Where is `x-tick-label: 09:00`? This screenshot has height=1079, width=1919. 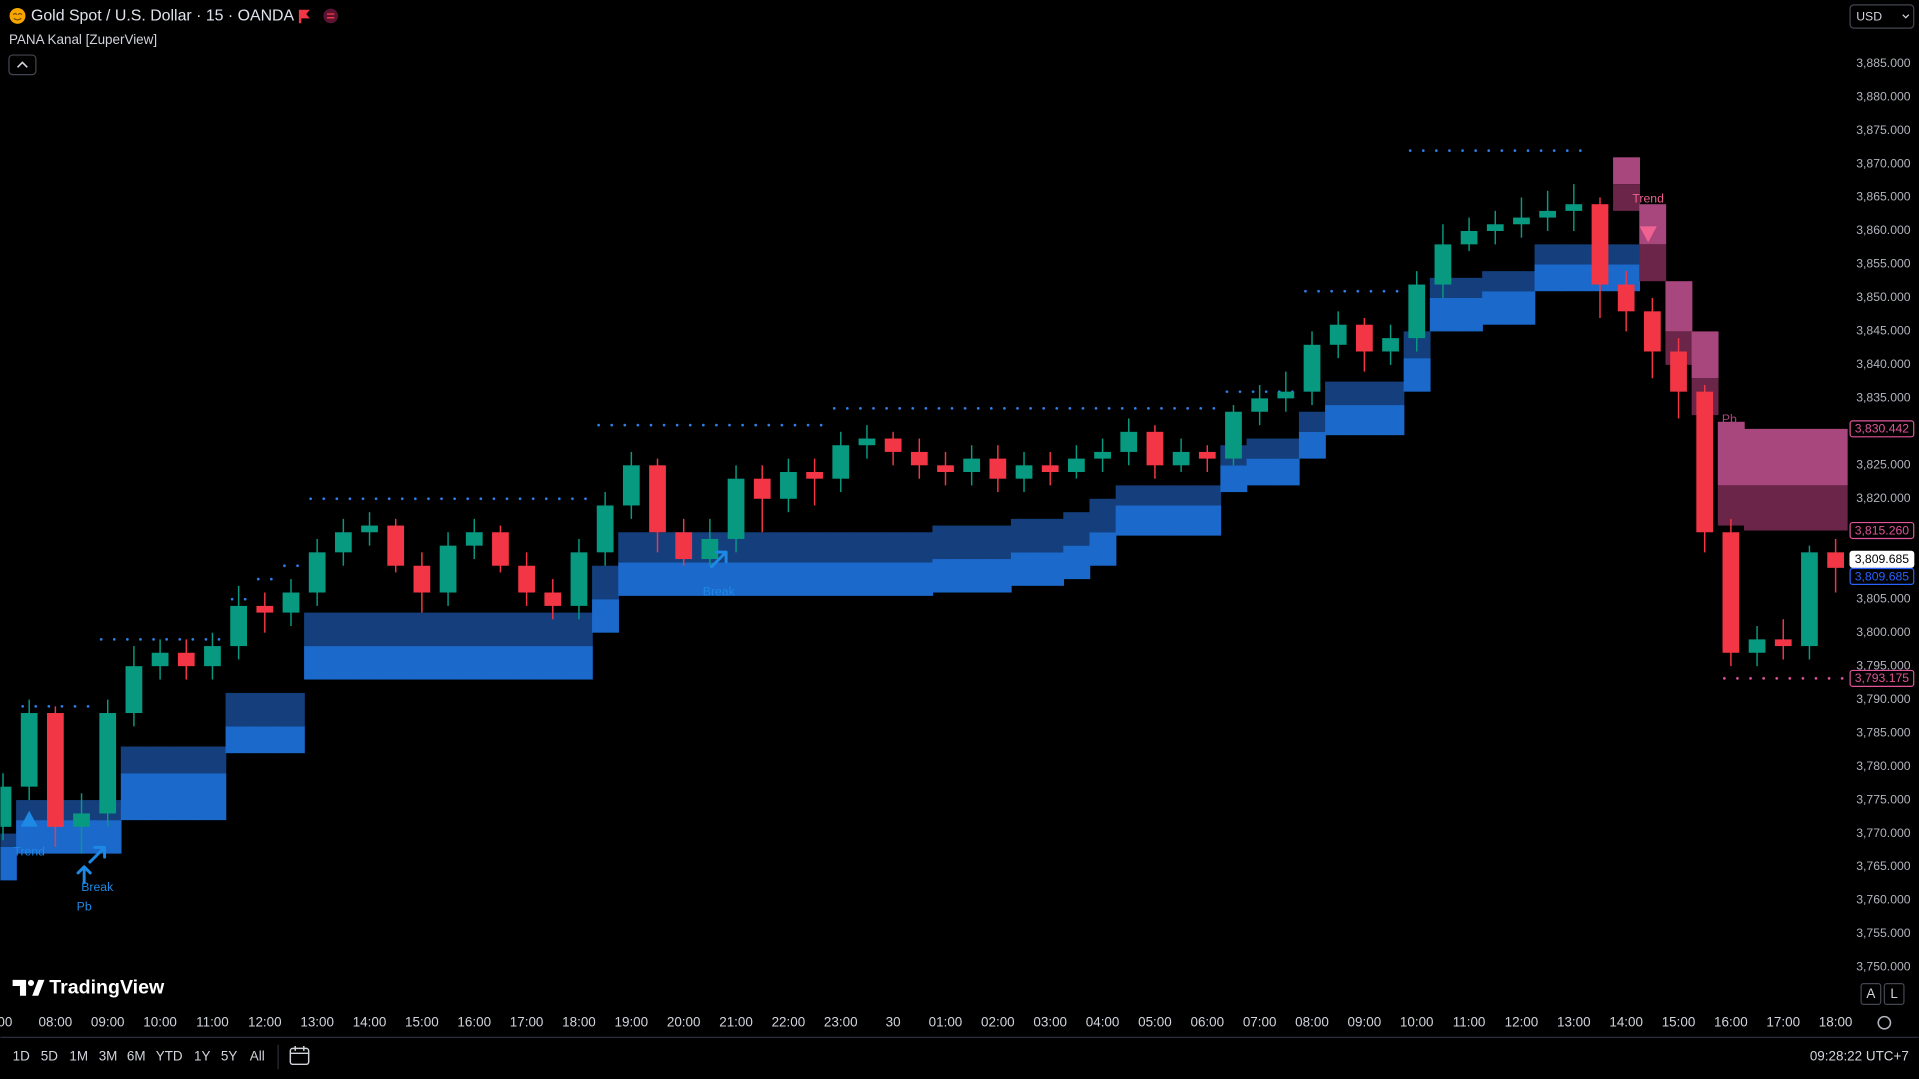 x-tick-label: 09:00 is located at coordinates (1365, 1021).